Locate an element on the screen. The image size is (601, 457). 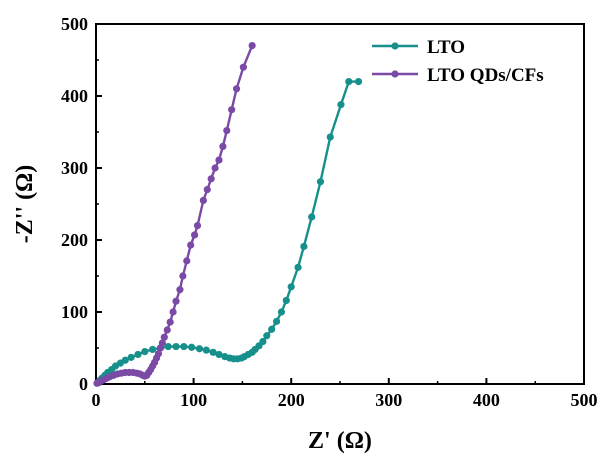
x-tick-label: 0 is located at coordinates (96, 400).